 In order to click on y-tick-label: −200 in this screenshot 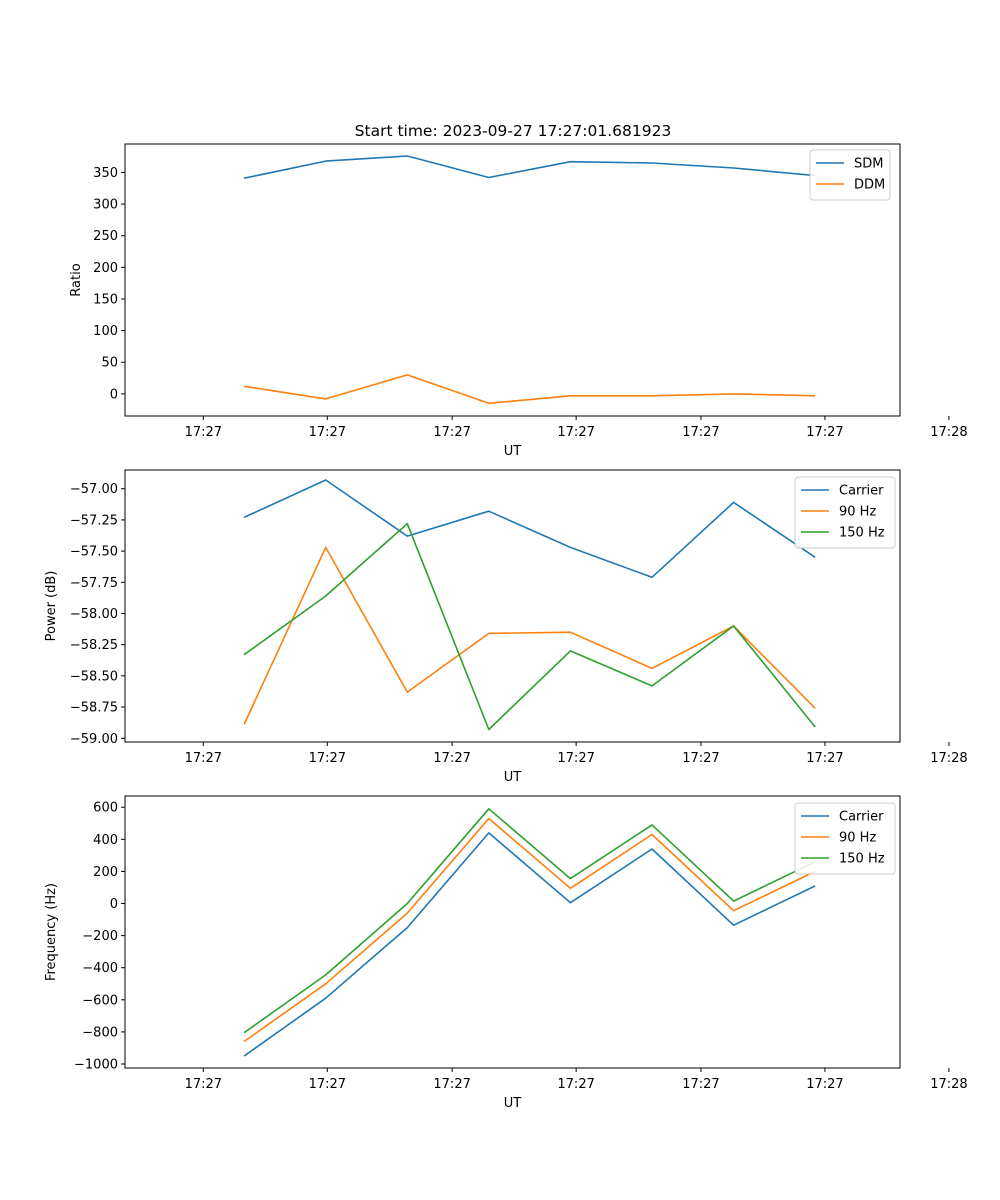, I will do `click(100, 936)`.